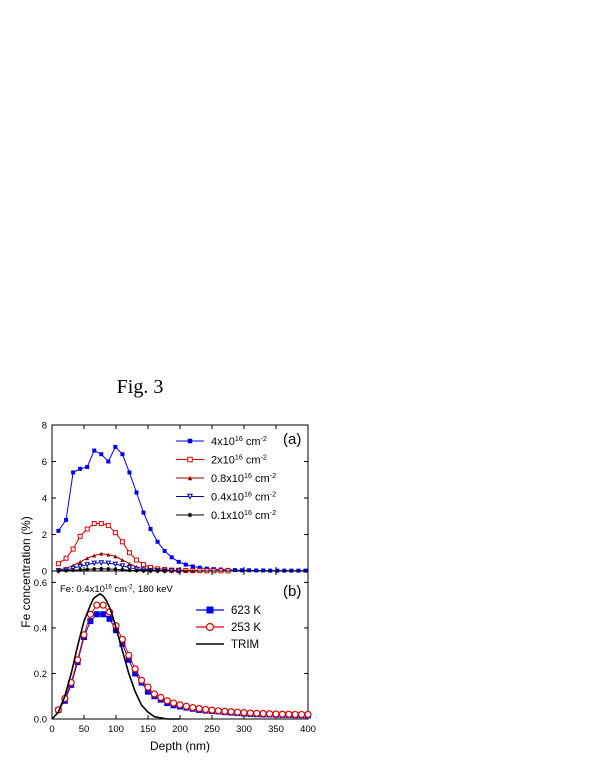 This screenshot has height=770, width=595. I want to click on x-axis-label: Depth (nm), so click(180, 746).